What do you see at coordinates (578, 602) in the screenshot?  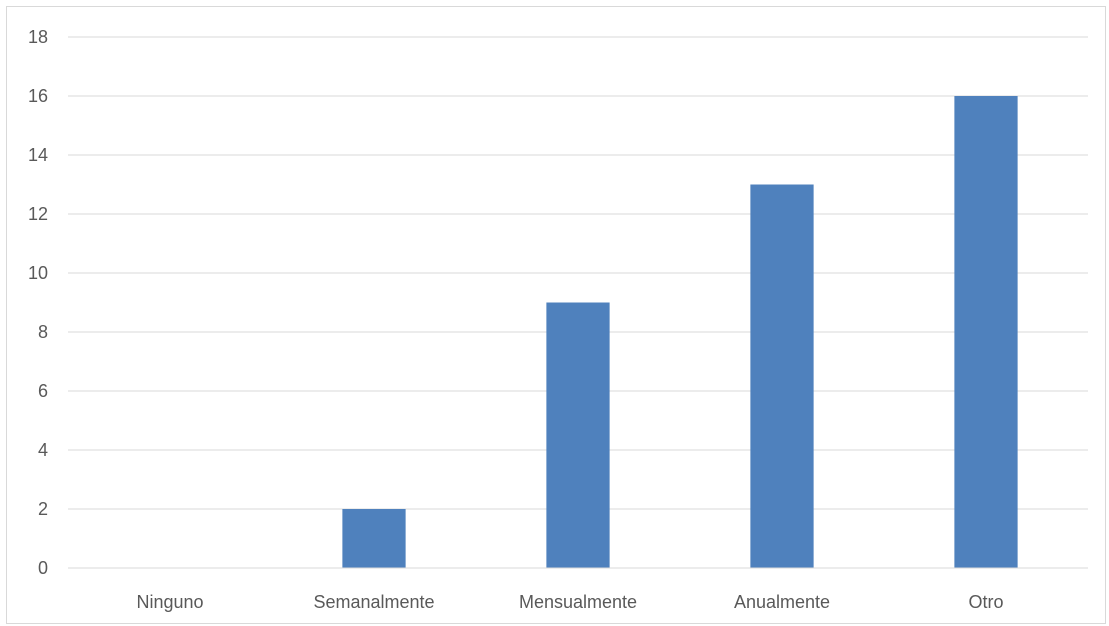 I see `x-tick-label-mensualmente: Mensualmente` at bounding box center [578, 602].